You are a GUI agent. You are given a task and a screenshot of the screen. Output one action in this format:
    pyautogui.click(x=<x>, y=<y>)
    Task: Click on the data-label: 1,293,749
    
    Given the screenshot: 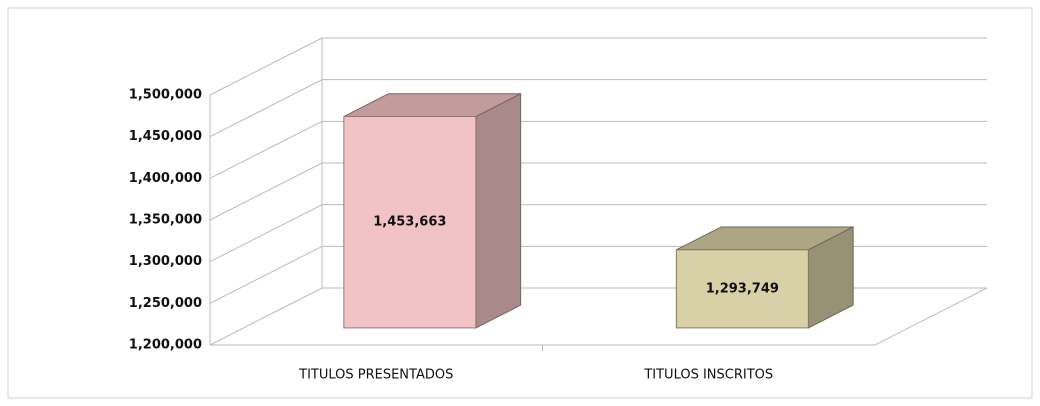 What is the action you would take?
    pyautogui.click(x=742, y=288)
    